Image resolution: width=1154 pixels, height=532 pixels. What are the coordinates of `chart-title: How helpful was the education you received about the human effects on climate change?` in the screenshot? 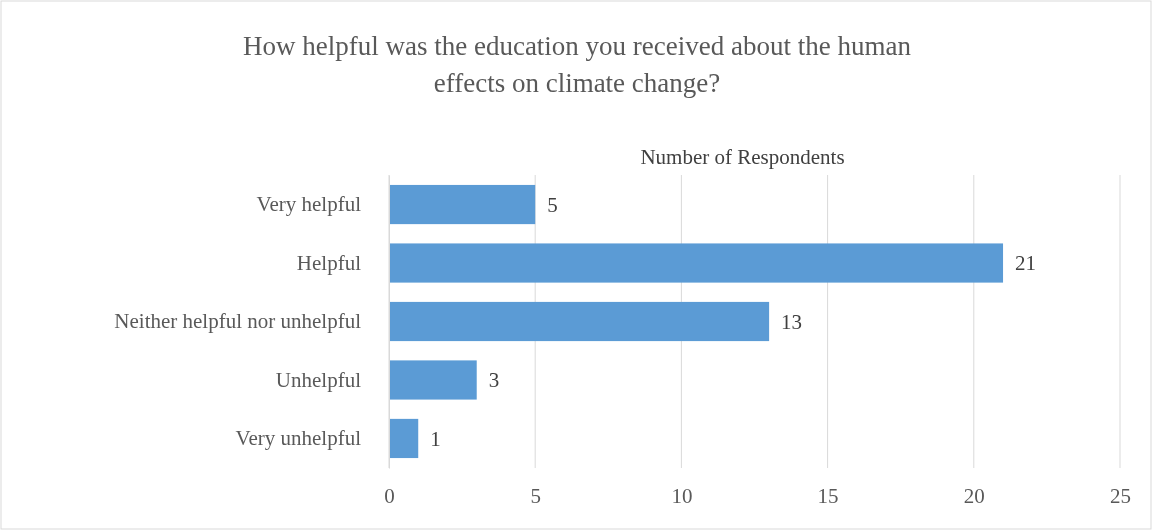 It's located at (577, 64).